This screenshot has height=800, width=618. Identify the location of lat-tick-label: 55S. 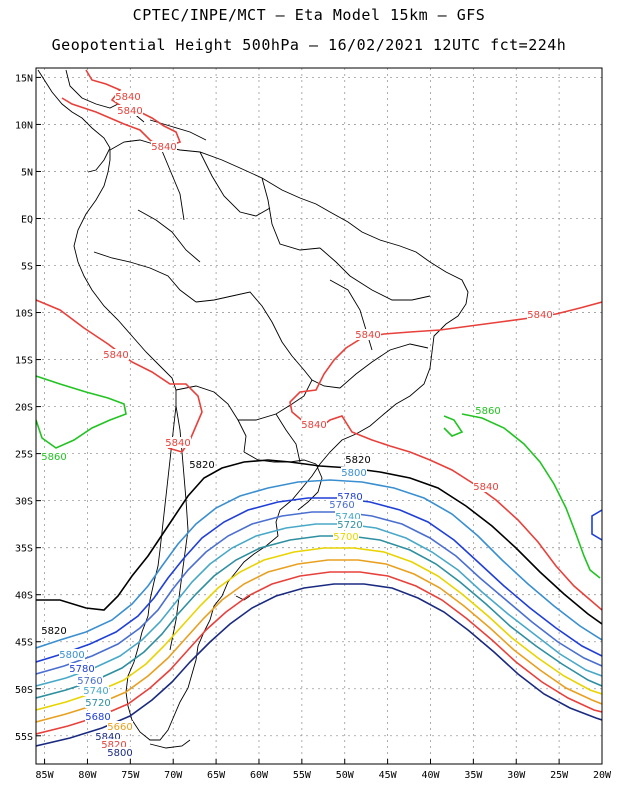
(24, 737).